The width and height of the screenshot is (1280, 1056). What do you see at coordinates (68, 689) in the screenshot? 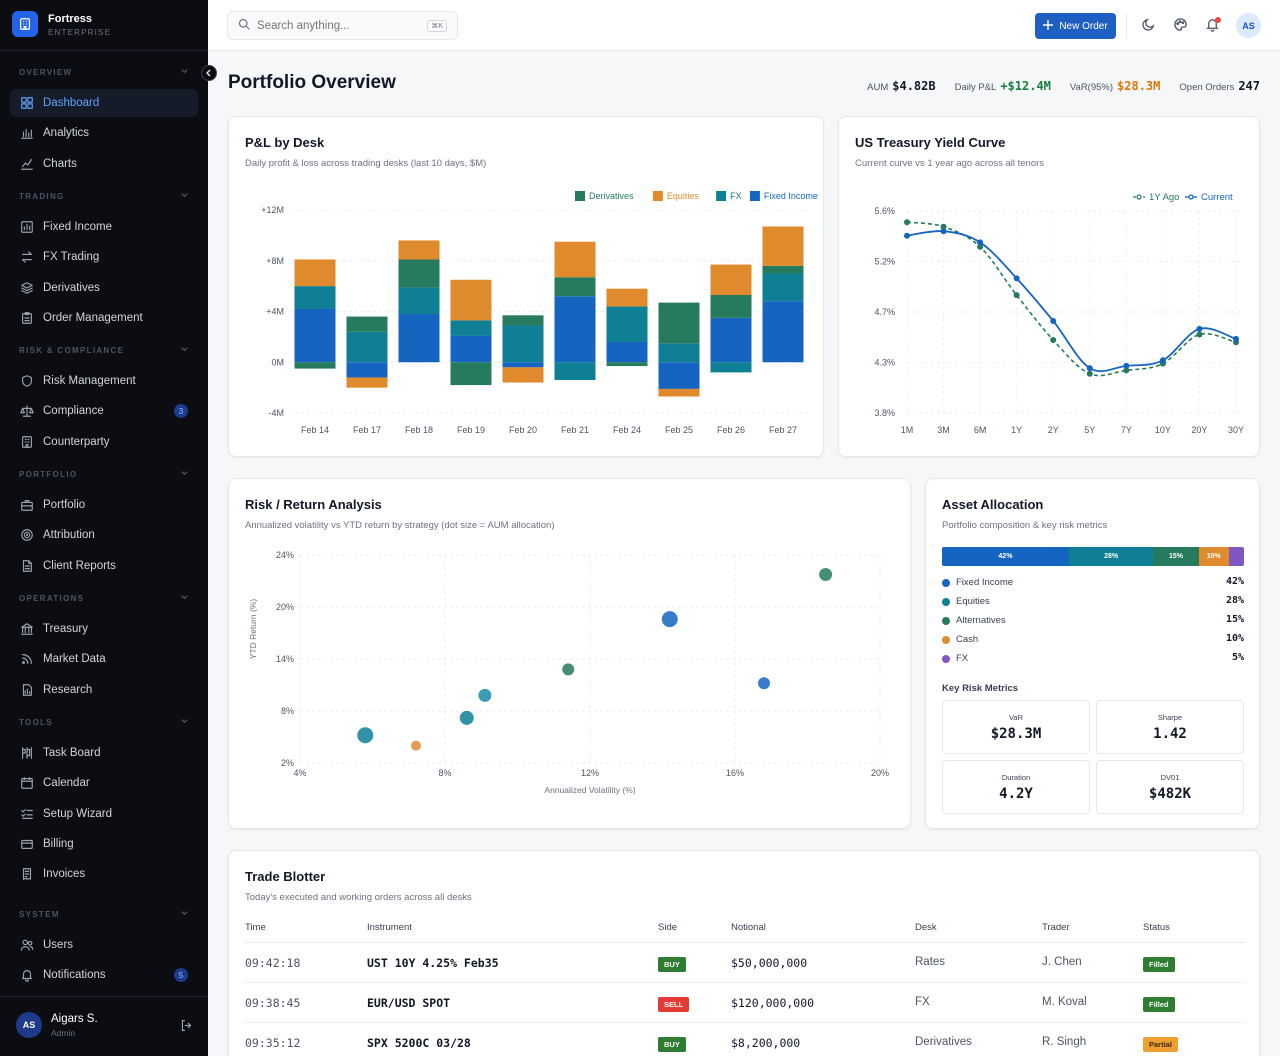
I see `sidebar-item-label: Research` at bounding box center [68, 689].